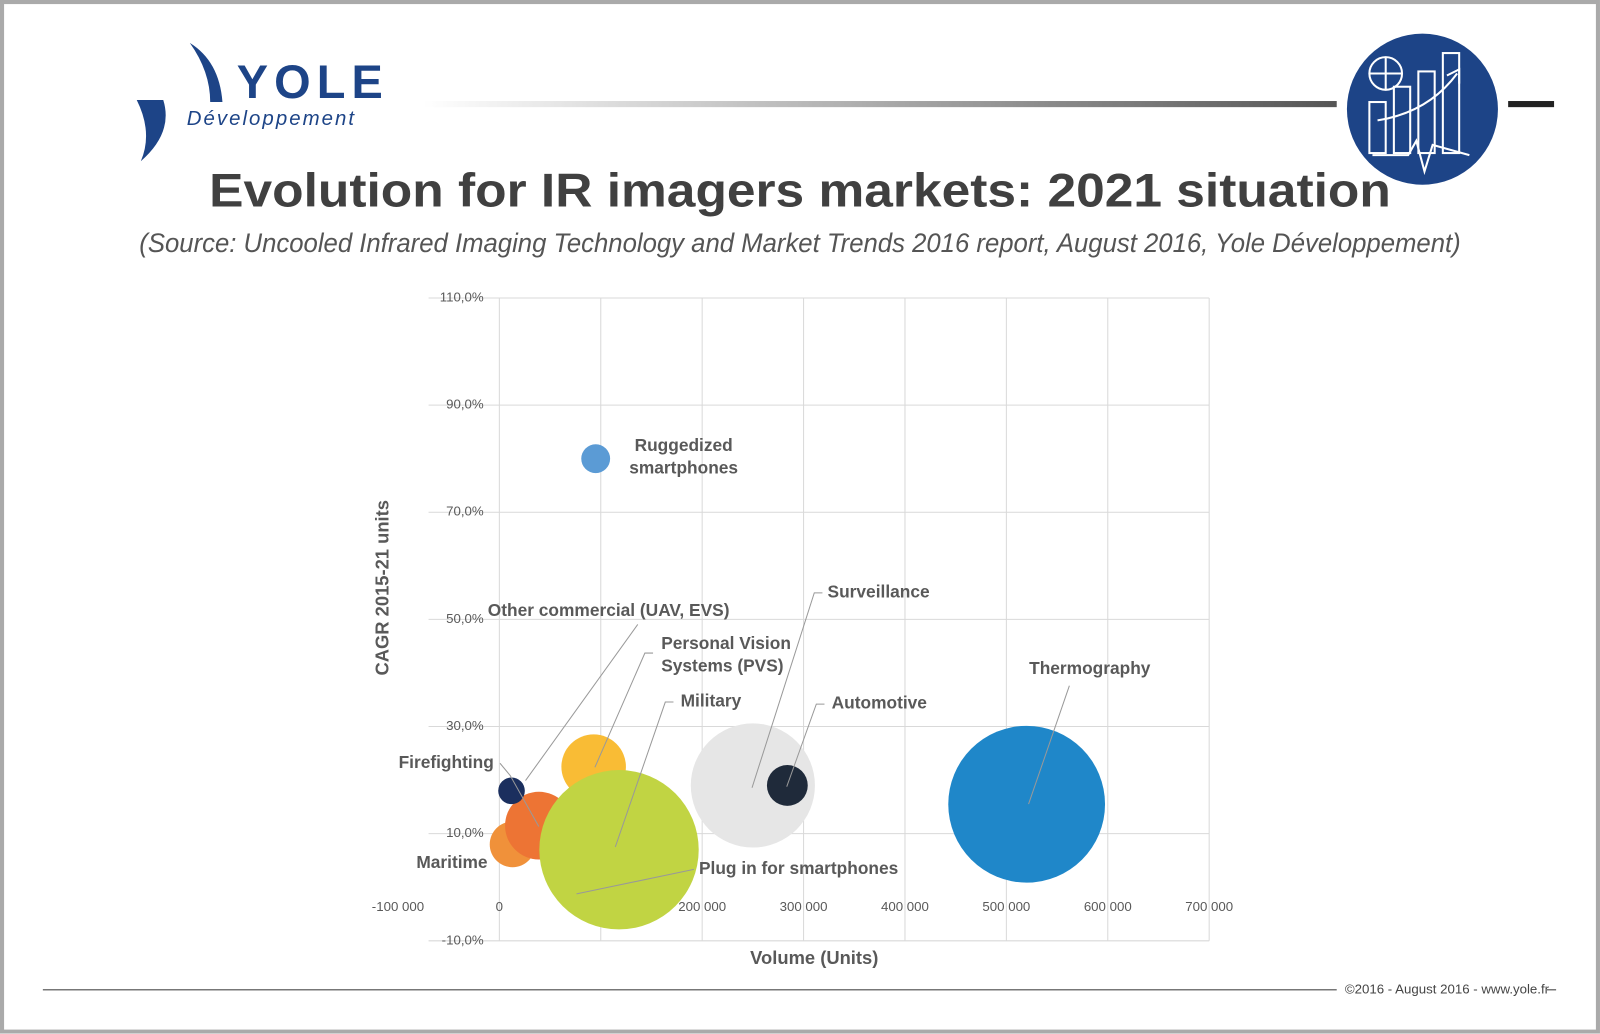 Image resolution: width=1600 pixels, height=1034 pixels. I want to click on bubble-label: Plug in for smartphones, so click(798, 868).